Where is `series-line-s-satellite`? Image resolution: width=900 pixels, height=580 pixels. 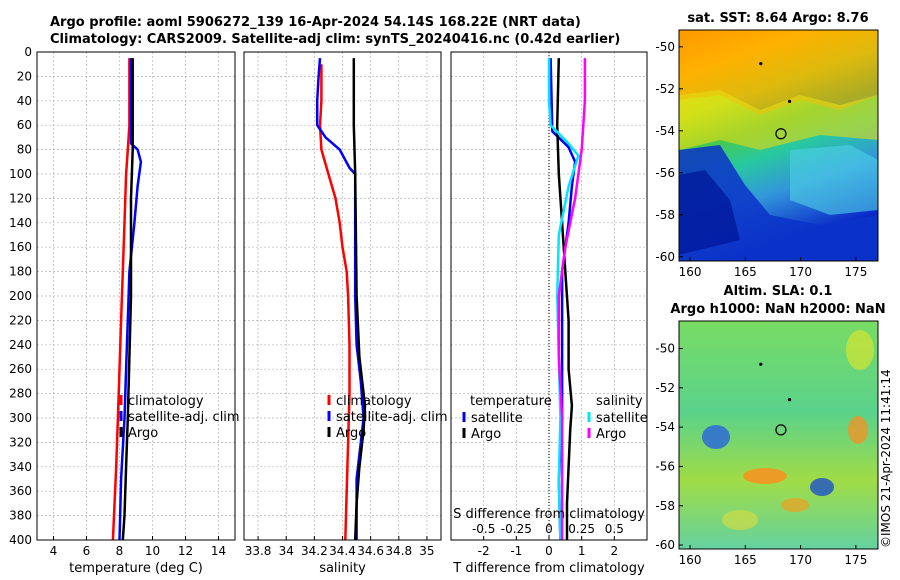
series-line-s-satellite is located at coordinates (563, 299).